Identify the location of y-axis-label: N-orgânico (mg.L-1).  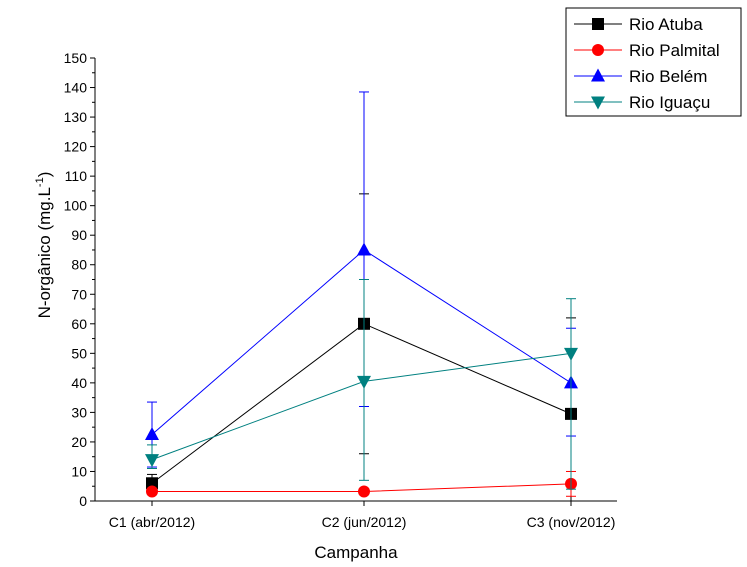
(44, 245).